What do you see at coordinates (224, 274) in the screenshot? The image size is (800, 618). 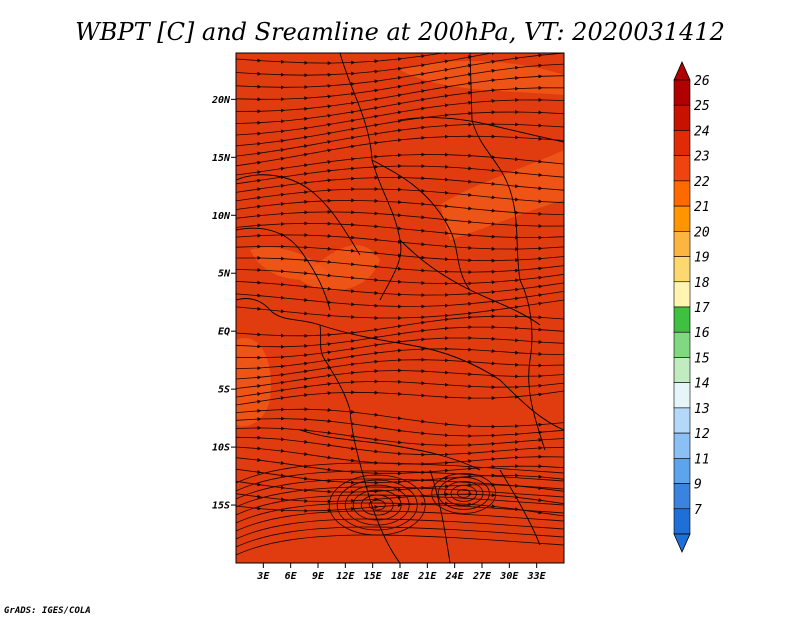 I see `lat-tick-label: 5N` at bounding box center [224, 274].